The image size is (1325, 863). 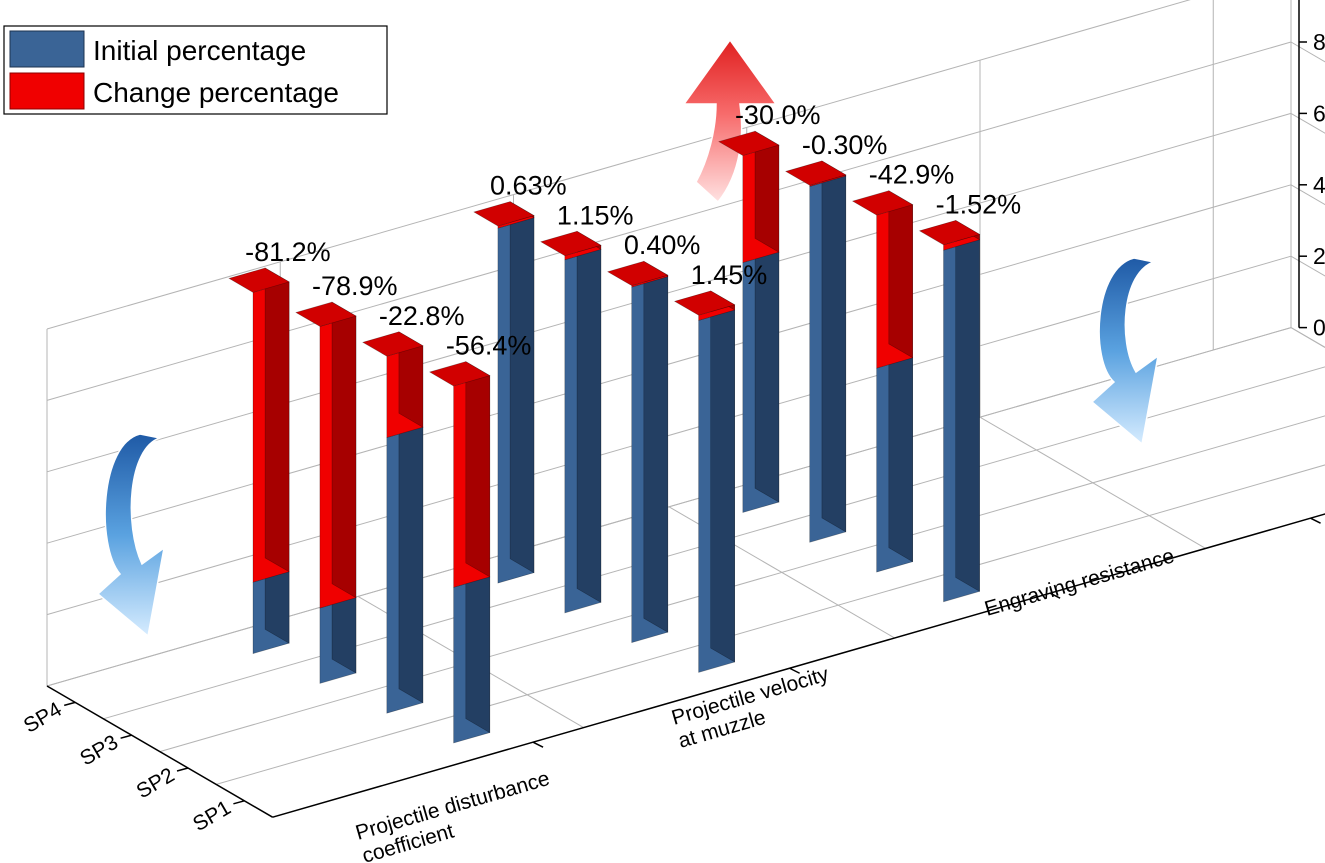 What do you see at coordinates (595, 215) in the screenshot?
I see `data-label: 1.15%` at bounding box center [595, 215].